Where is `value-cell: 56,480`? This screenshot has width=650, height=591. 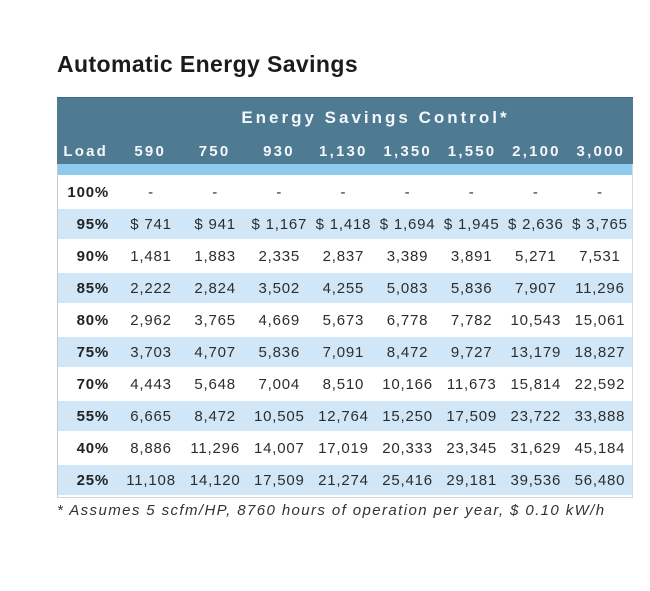
value-cell: 56,480 is located at coordinates (600, 480).